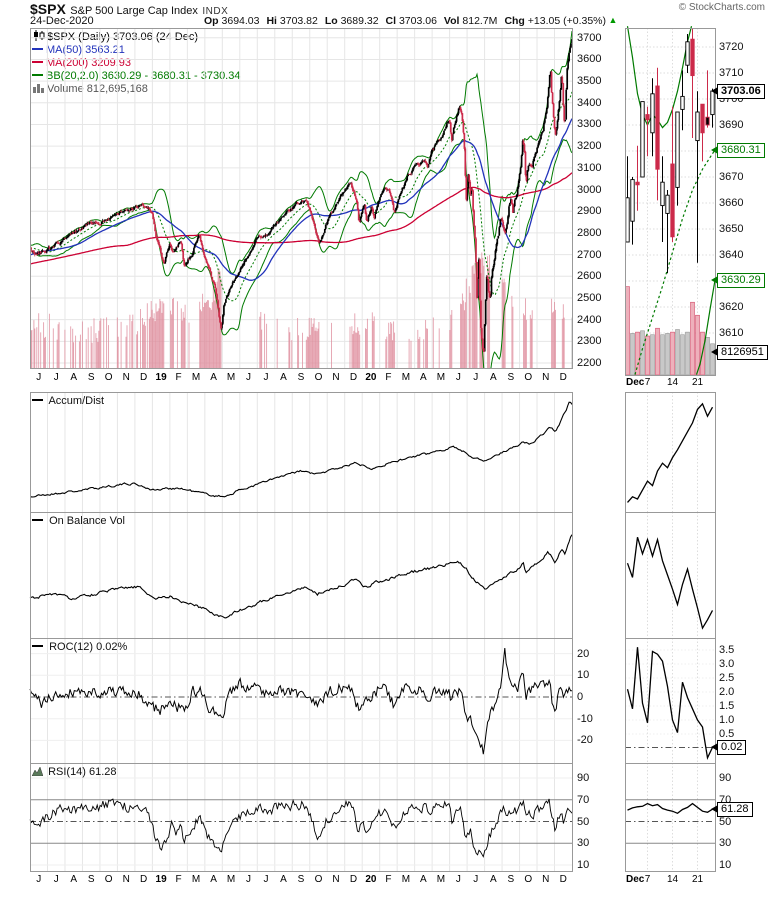  What do you see at coordinates (659, 77) in the screenshot?
I see `mini-bb-upper` at bounding box center [659, 77].